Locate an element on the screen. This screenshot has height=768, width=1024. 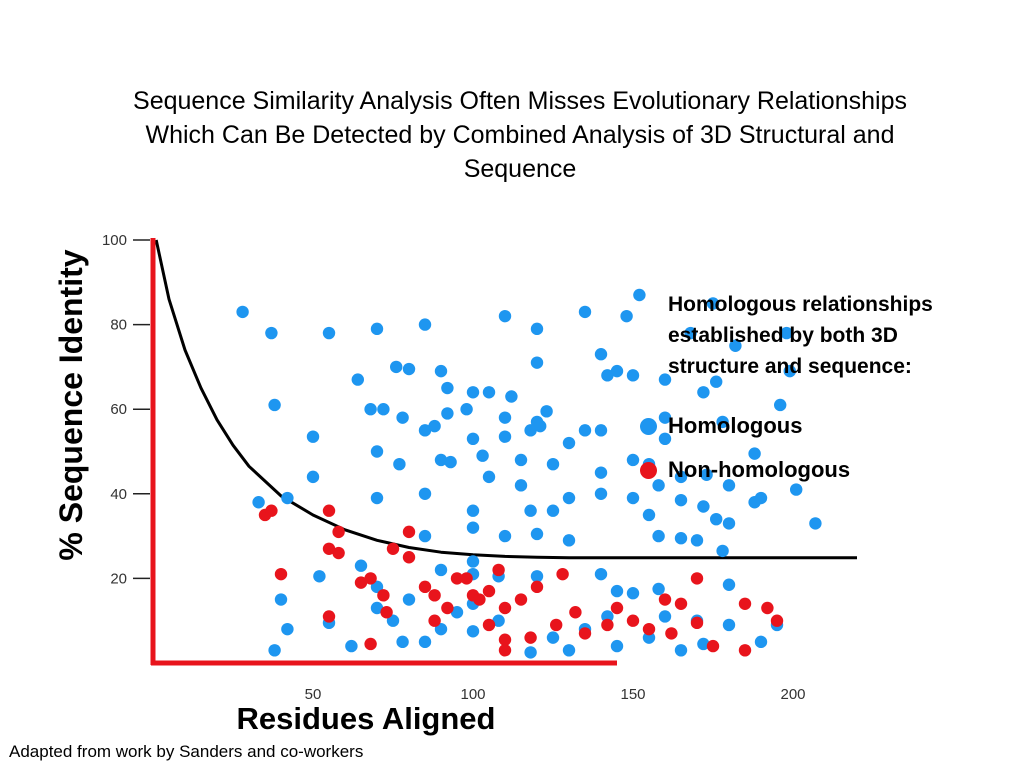
x-tick-label: 100 is located at coordinates (472, 694).